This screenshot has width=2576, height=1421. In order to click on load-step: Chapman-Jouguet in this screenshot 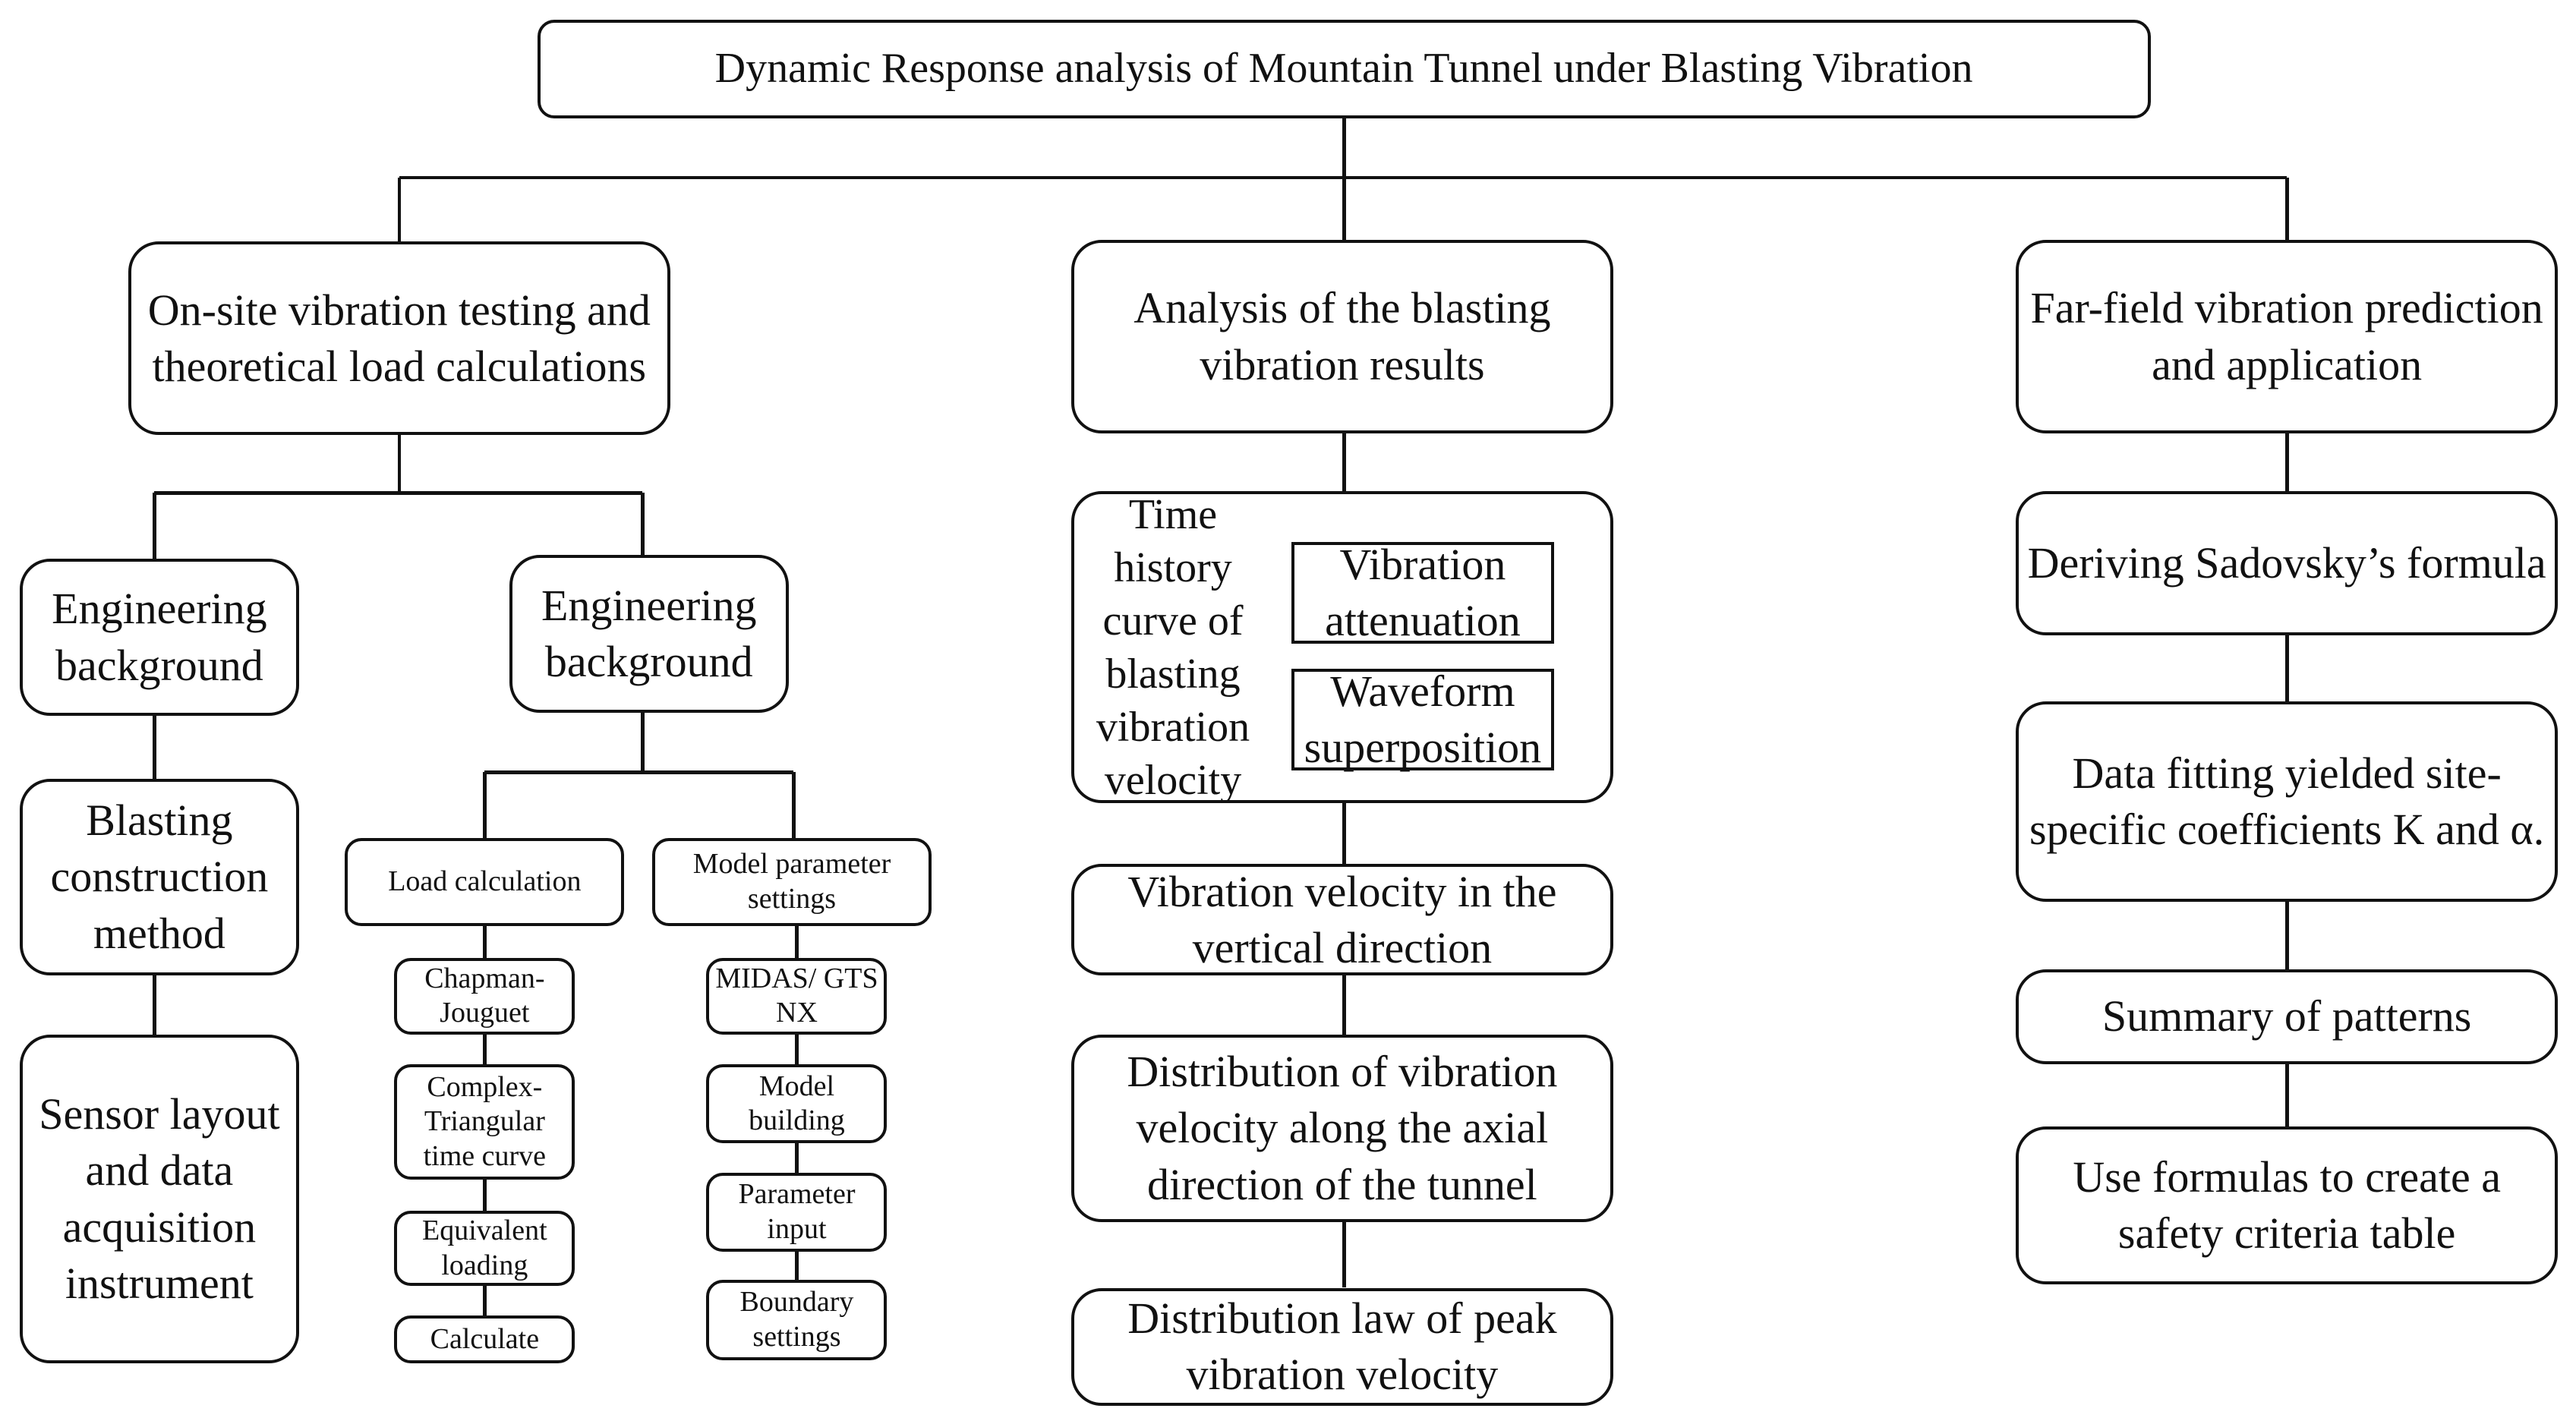, I will do `click(484, 996)`.